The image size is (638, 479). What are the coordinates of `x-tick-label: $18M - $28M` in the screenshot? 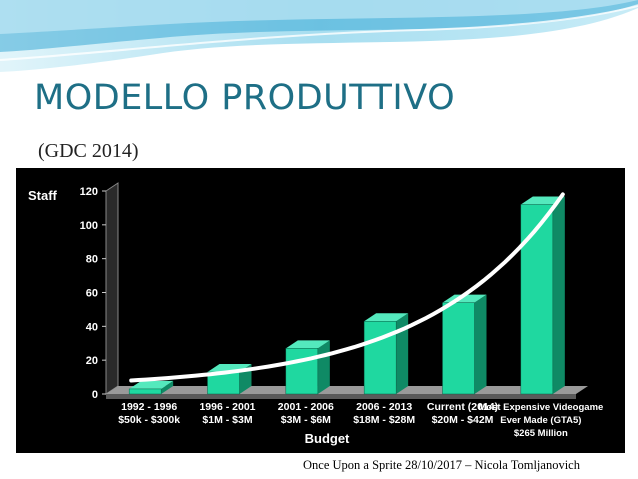 It's located at (384, 420).